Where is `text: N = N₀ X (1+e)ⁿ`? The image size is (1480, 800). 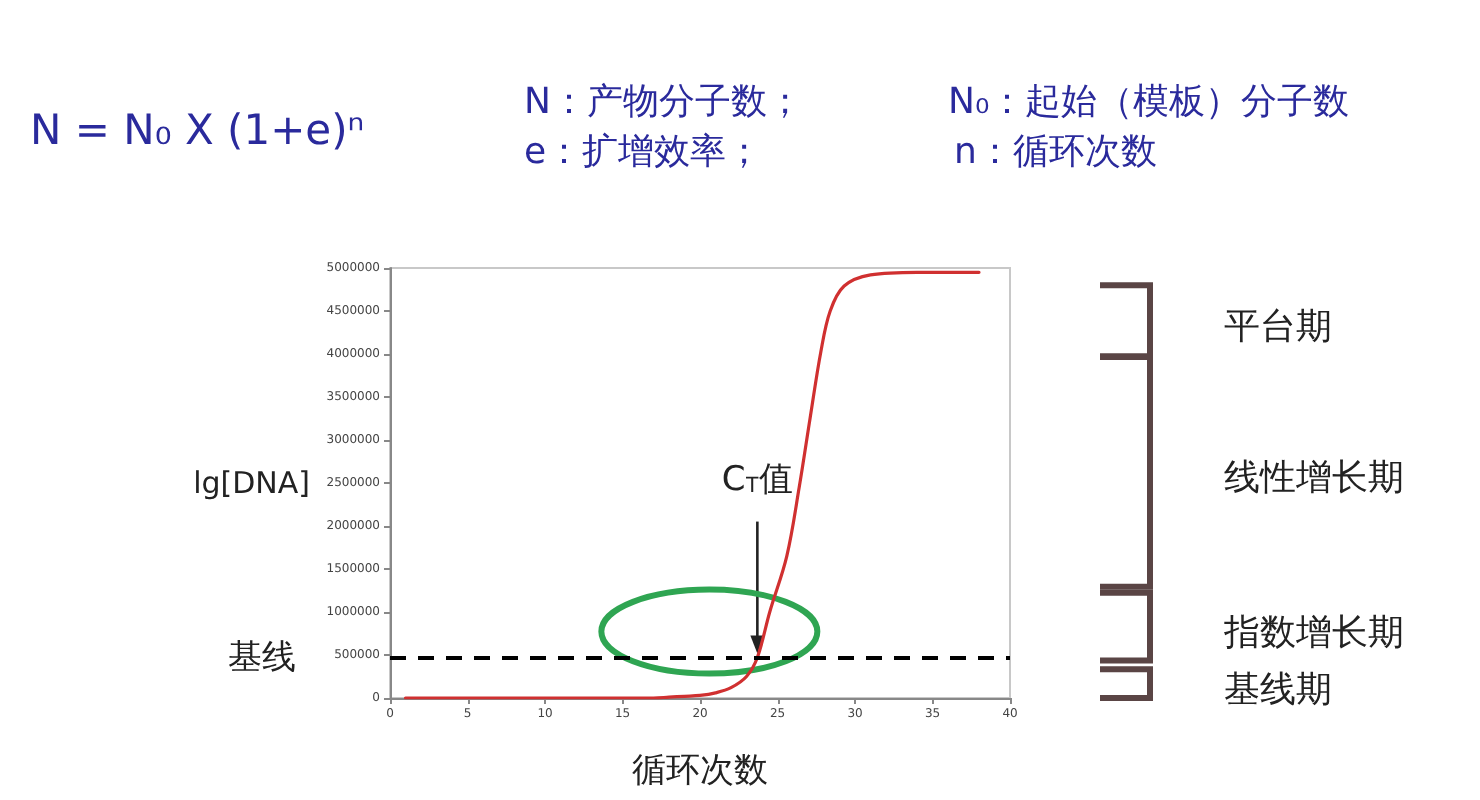 text: N = N₀ X (1+e)ⁿ is located at coordinates (197, 130).